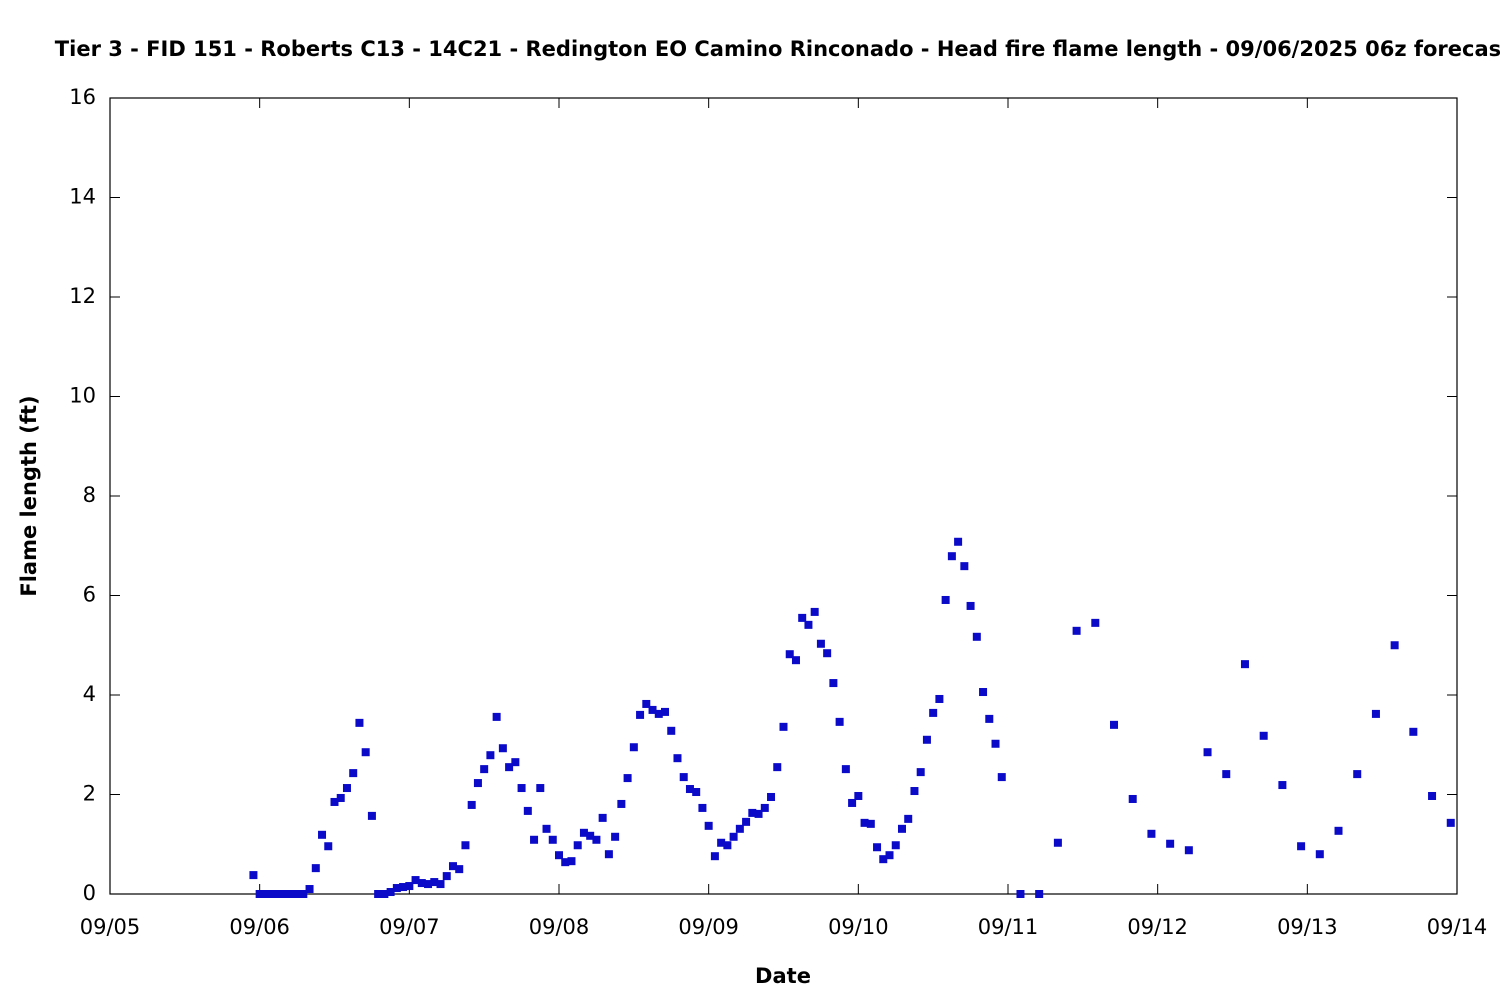  I want to click on y-tick-label: 0, so click(89, 893).